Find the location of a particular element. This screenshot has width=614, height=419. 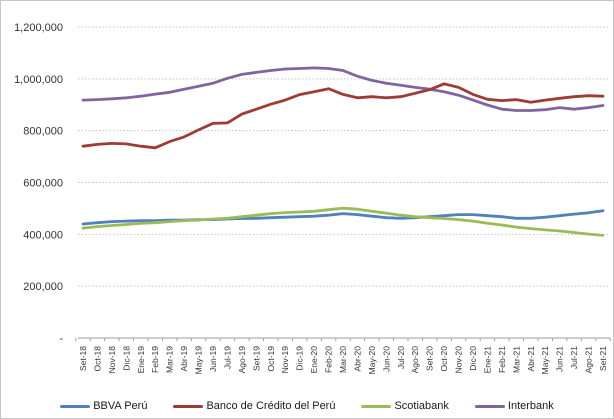

y-axis-tick-label: 800,000 is located at coordinates (43, 132).